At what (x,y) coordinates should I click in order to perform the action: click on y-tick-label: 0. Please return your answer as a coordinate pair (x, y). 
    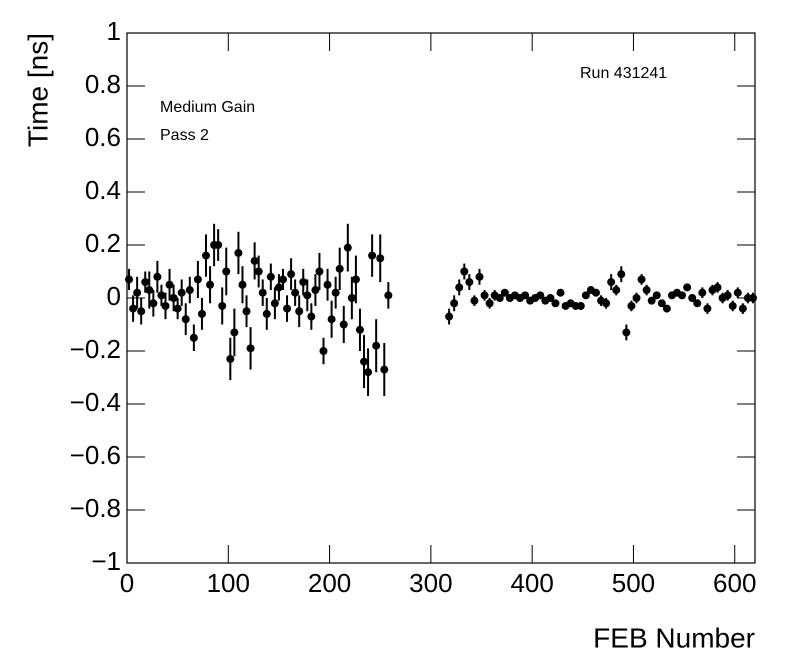
    Looking at the image, I should click on (114, 296).